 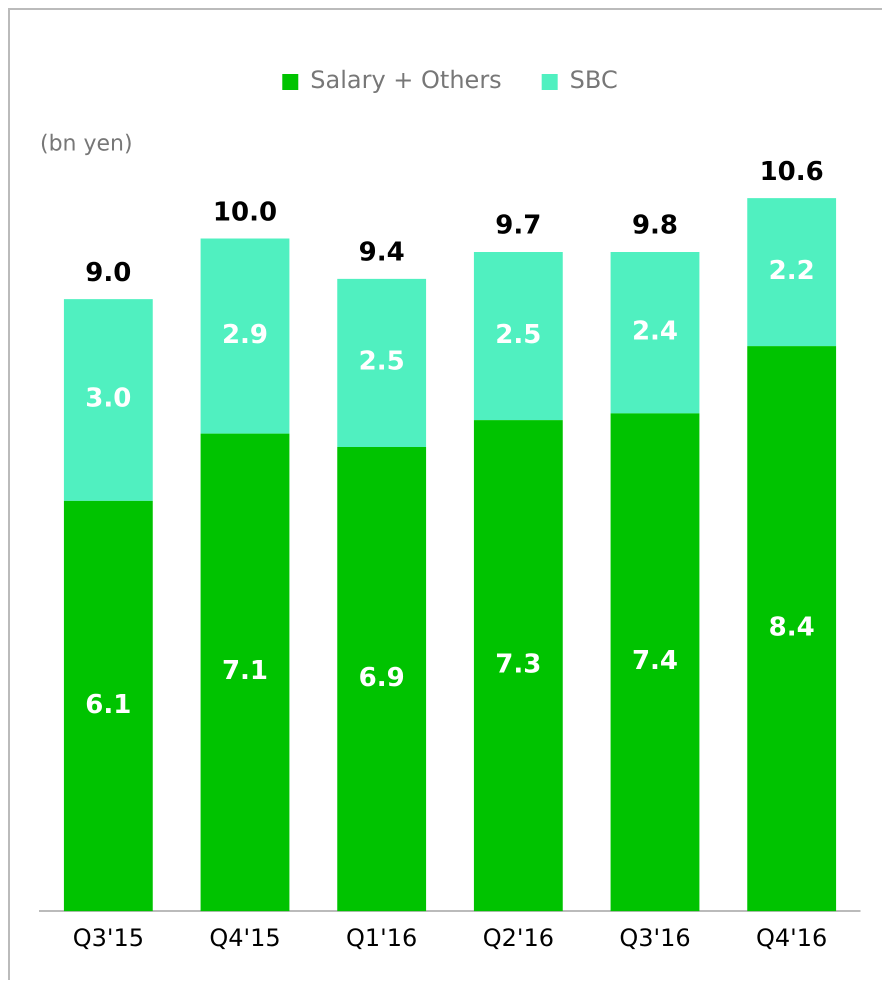 What do you see at coordinates (594, 80) in the screenshot?
I see `legend-label: SBC` at bounding box center [594, 80].